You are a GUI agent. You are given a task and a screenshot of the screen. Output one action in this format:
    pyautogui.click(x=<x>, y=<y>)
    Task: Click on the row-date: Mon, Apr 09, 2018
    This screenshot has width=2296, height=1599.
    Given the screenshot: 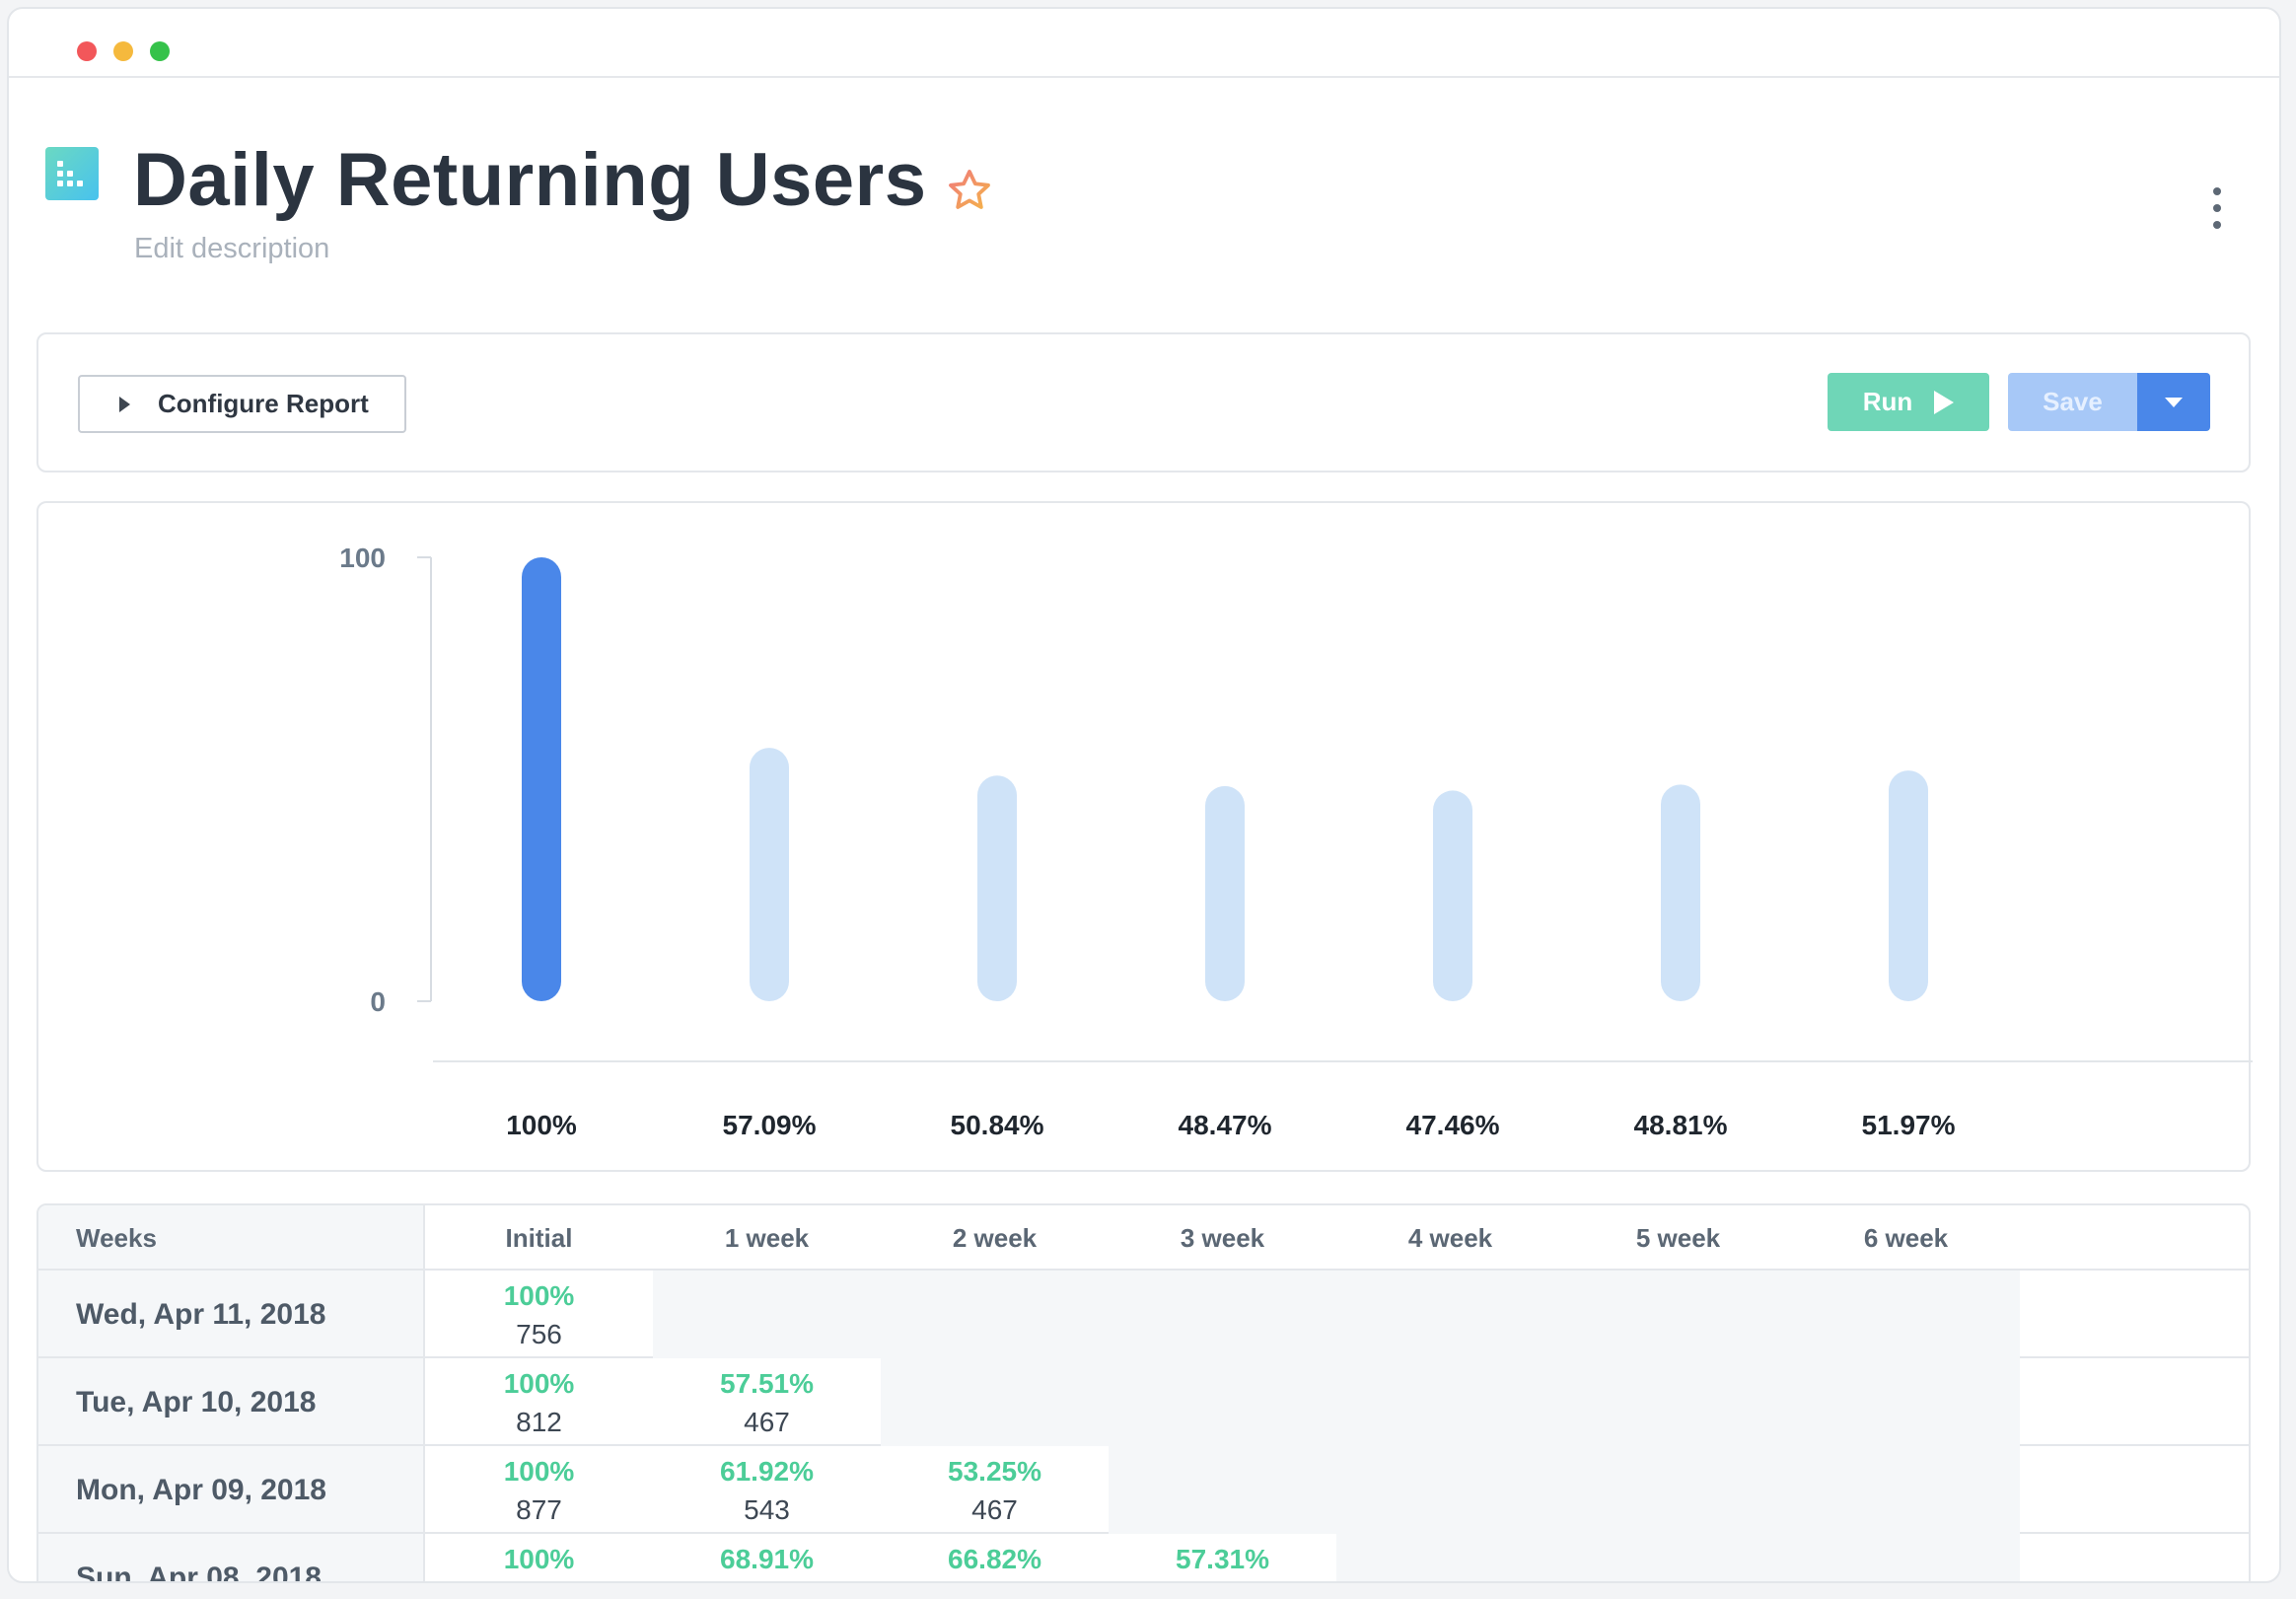 What is the action you would take?
    pyautogui.click(x=201, y=1490)
    